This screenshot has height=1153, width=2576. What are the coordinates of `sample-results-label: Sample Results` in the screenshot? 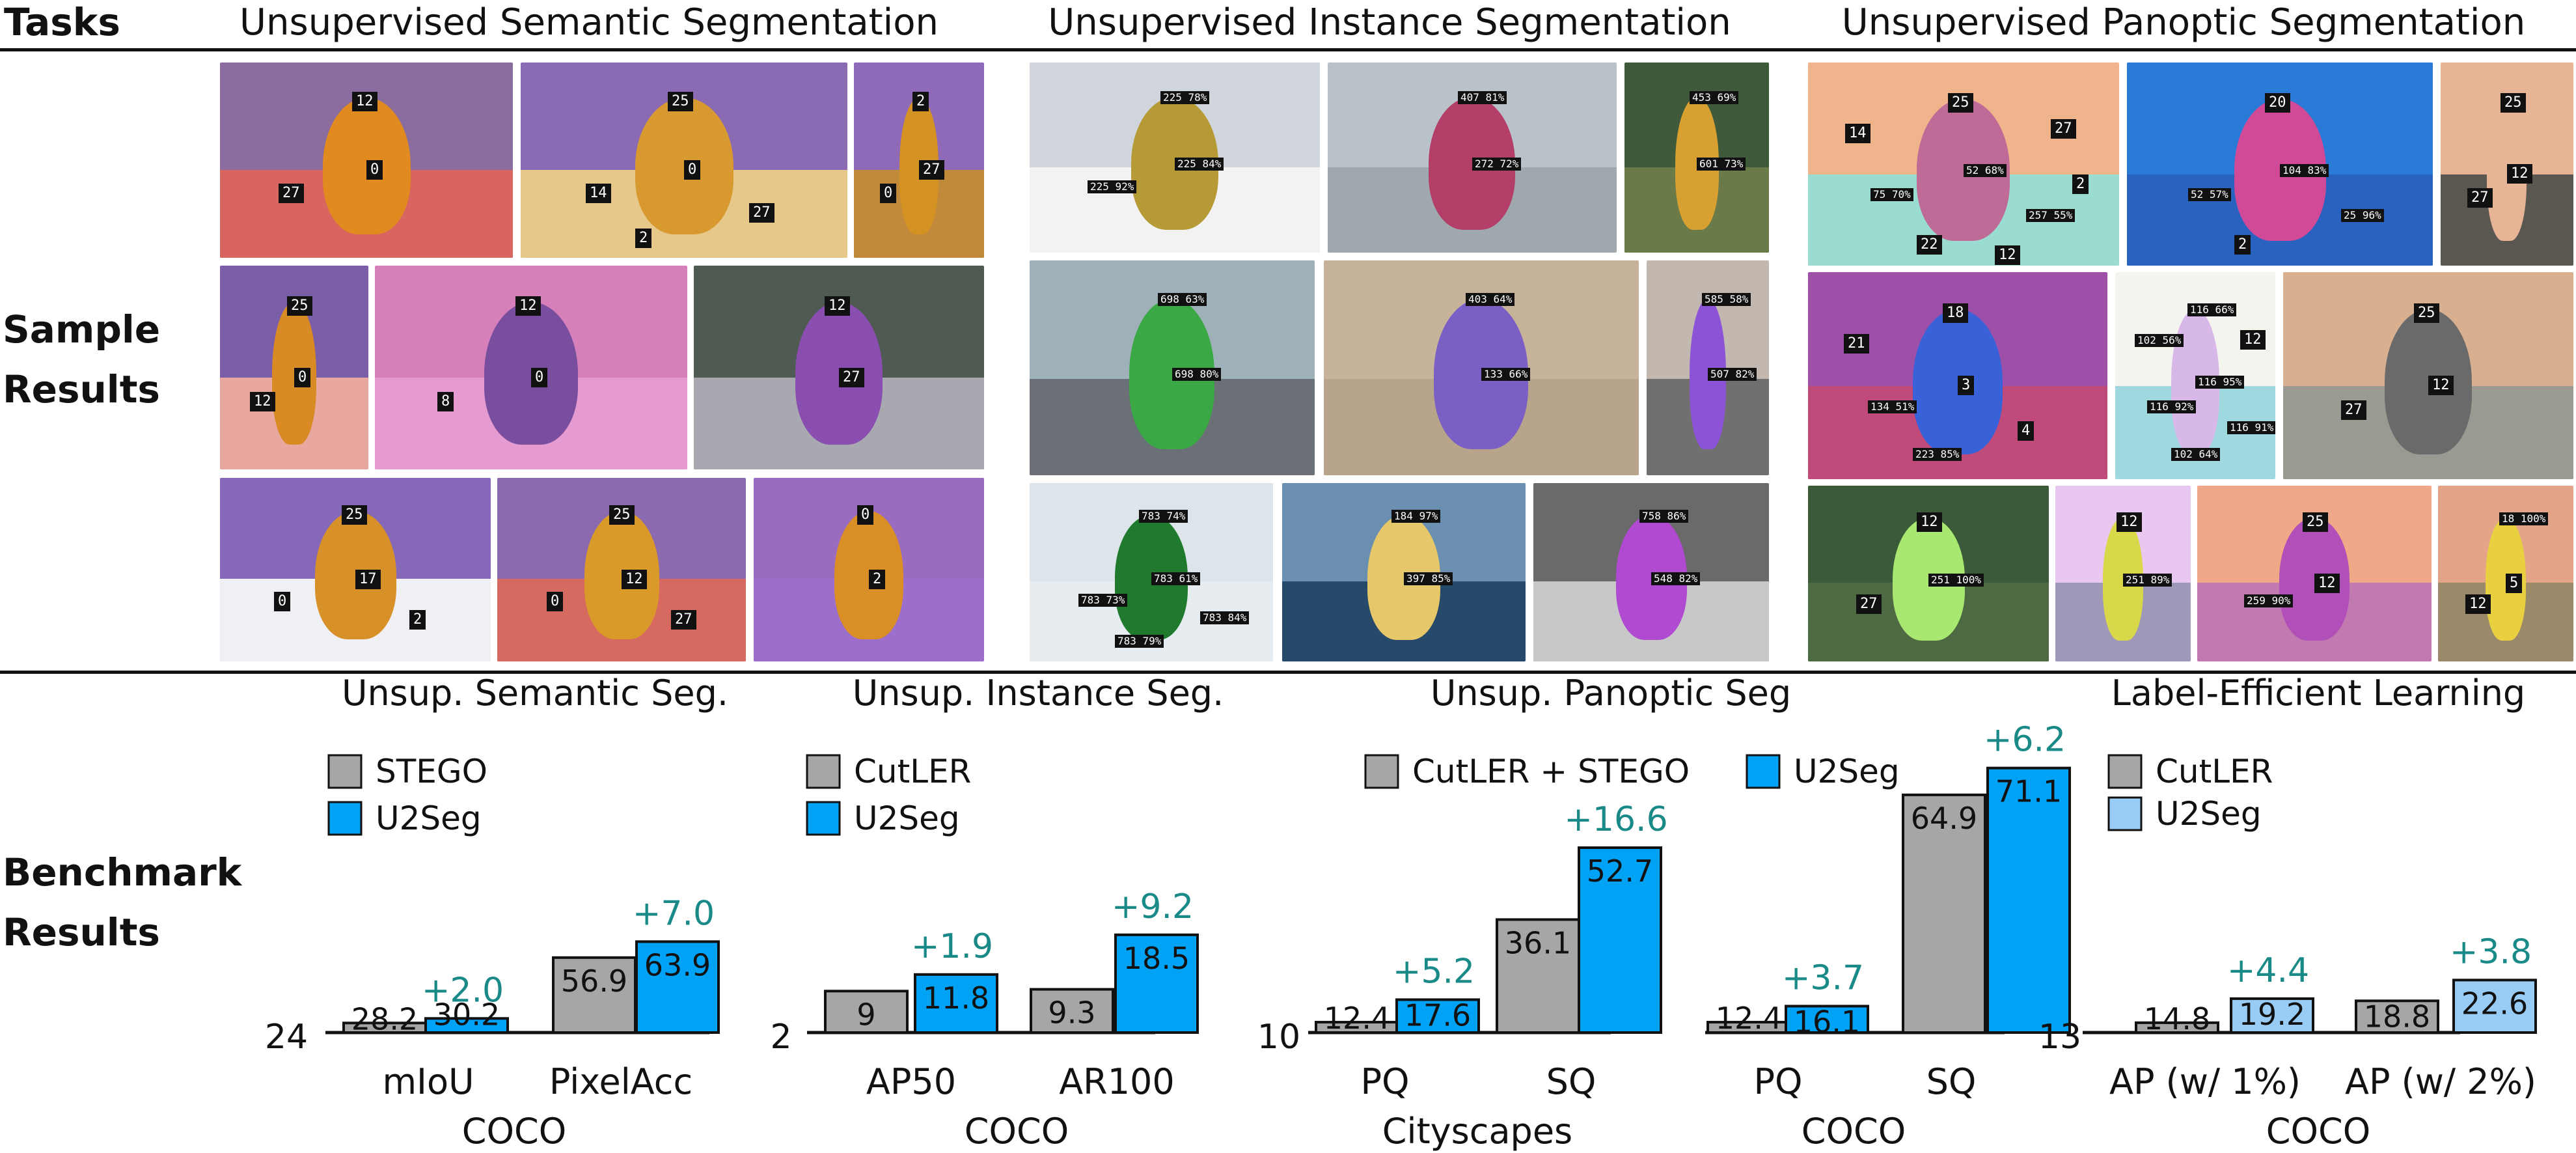 It's located at (81, 359).